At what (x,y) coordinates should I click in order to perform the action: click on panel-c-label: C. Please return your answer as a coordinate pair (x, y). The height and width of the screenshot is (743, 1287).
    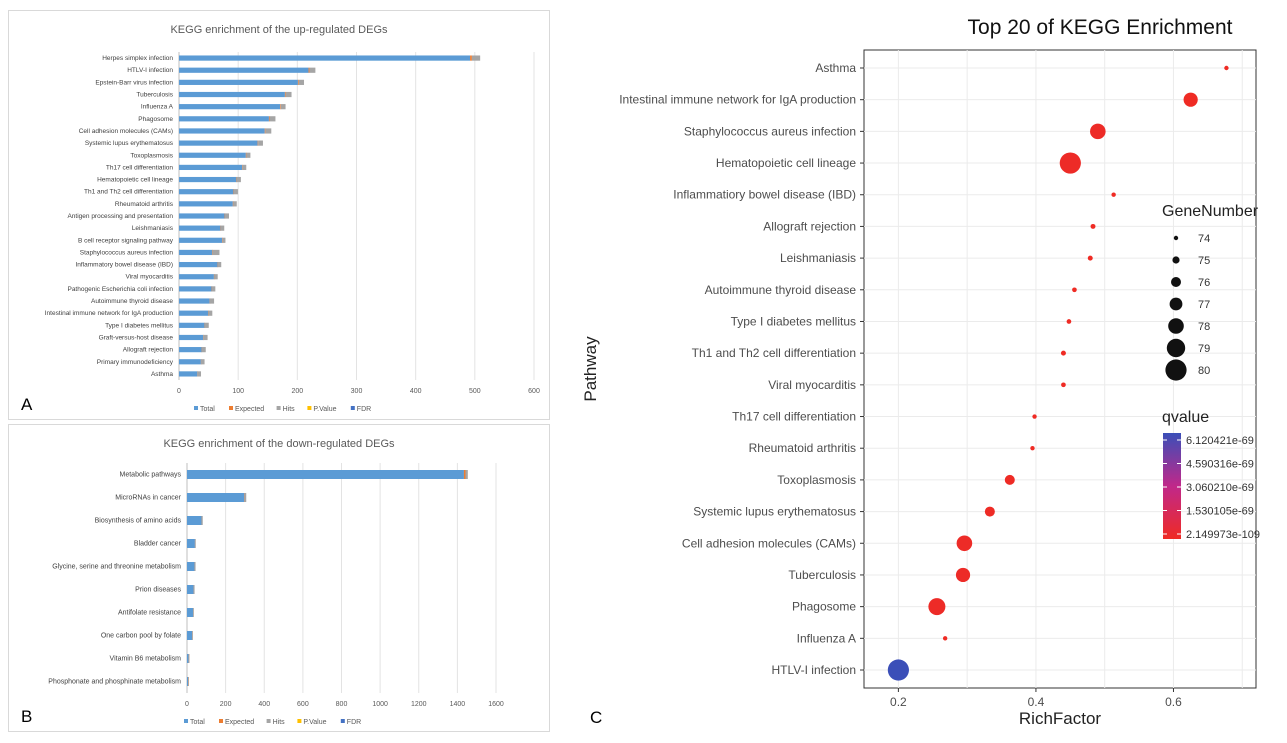
    Looking at the image, I should click on (596, 717).